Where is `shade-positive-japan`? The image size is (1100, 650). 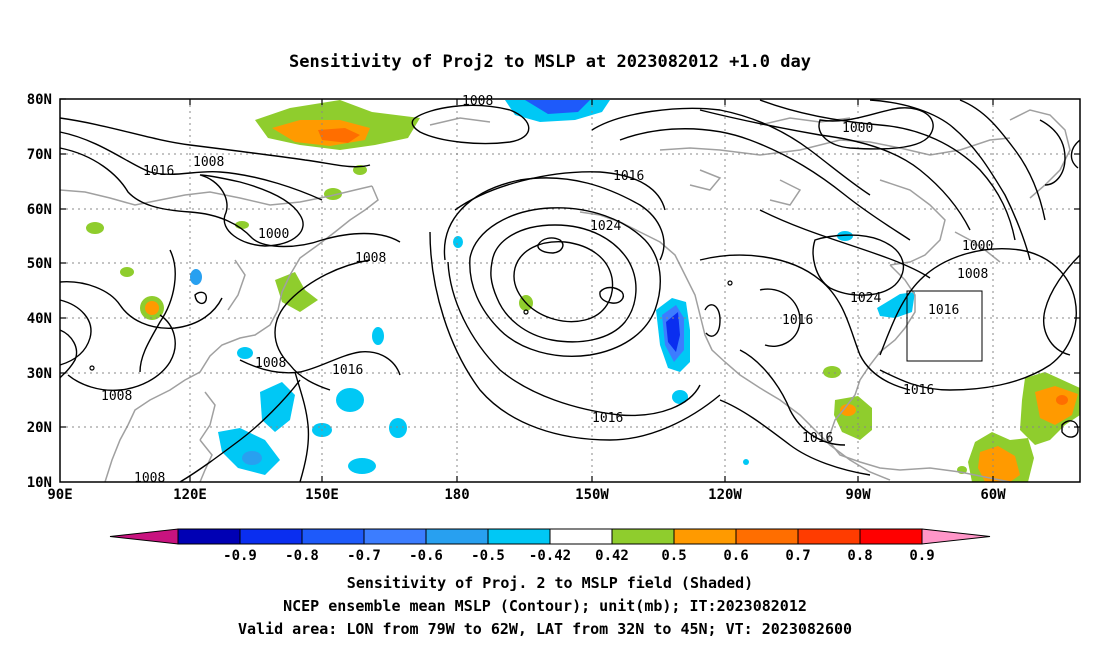
shade-positive-japan is located at coordinates (296, 292).